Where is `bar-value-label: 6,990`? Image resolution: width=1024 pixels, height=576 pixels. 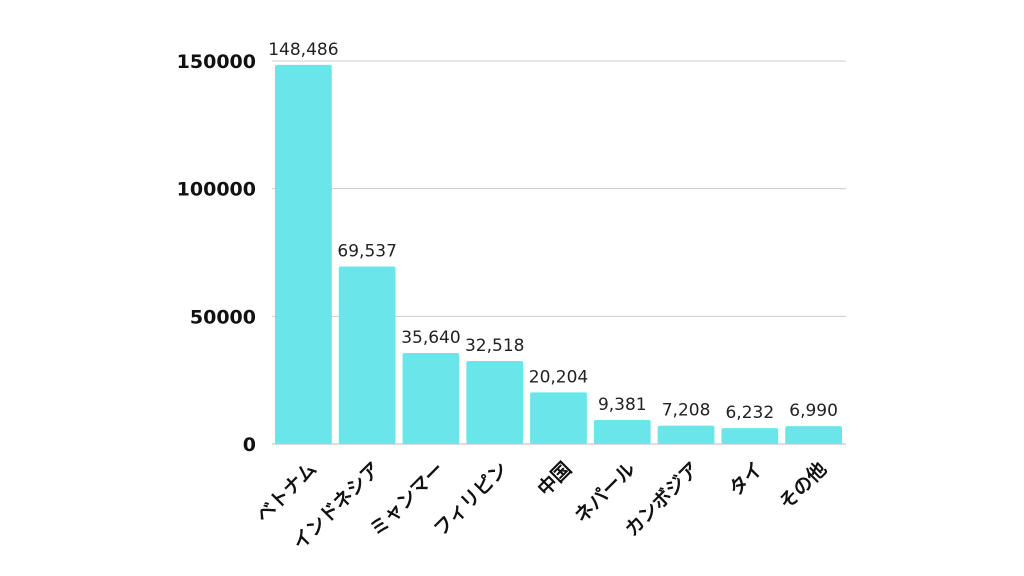
bar-value-label: 6,990 is located at coordinates (813, 411).